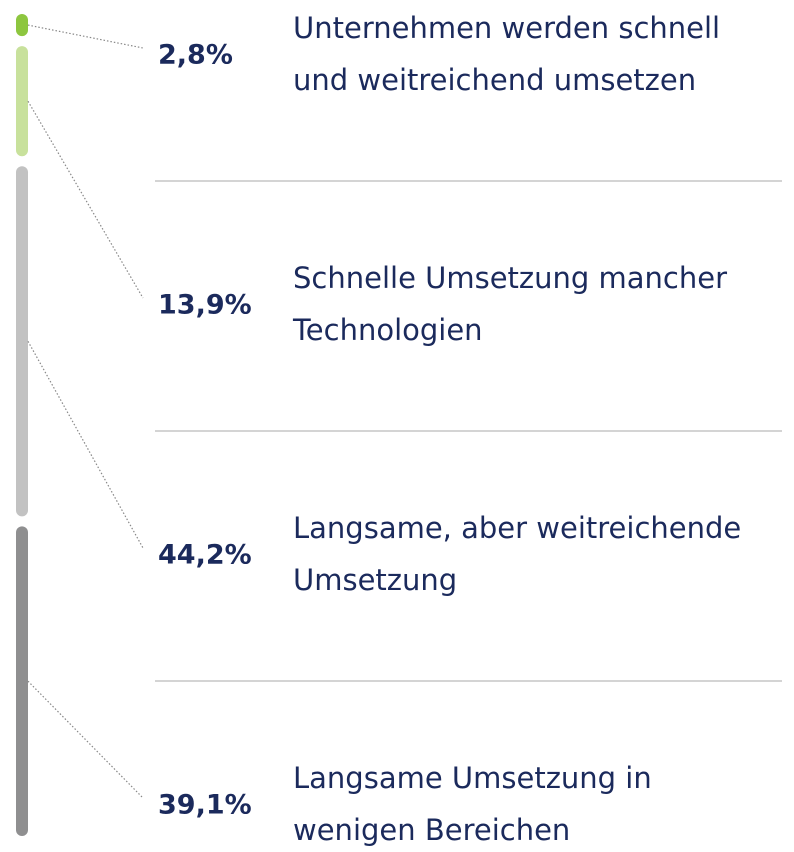 The width and height of the screenshot is (794, 852). Describe the element at coordinates (494, 80) in the screenshot. I see `category-label: und weitreichend umsetzen` at that location.